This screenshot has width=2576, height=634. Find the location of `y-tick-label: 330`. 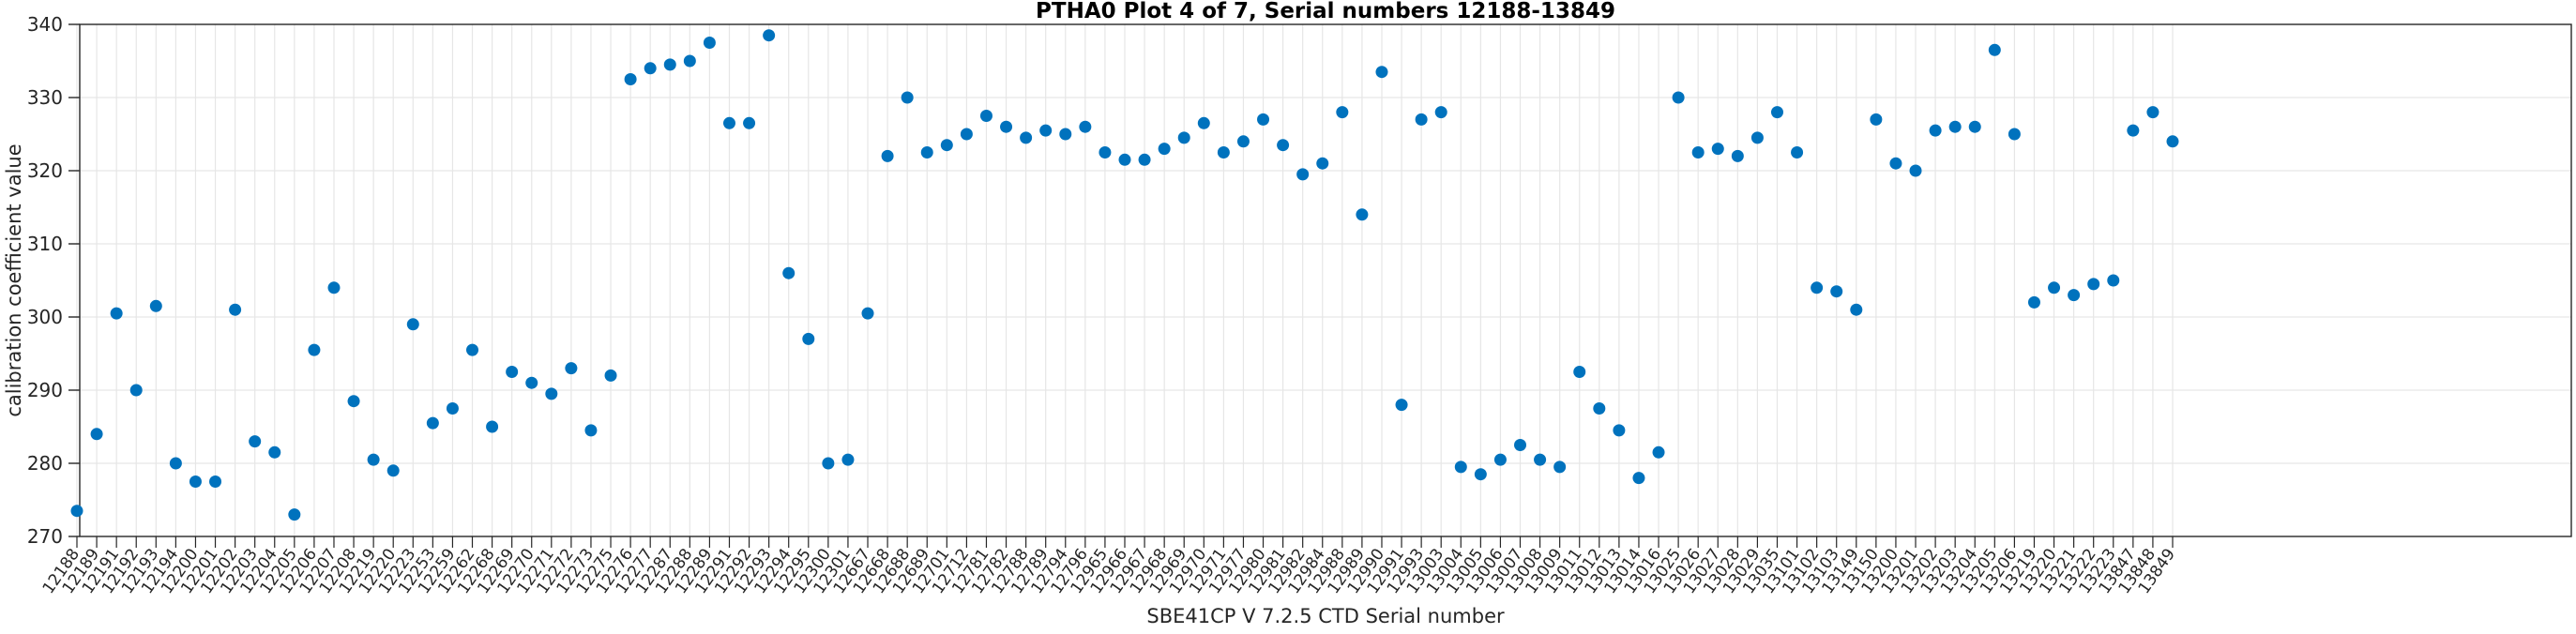

y-tick-label: 330 is located at coordinates (45, 98).